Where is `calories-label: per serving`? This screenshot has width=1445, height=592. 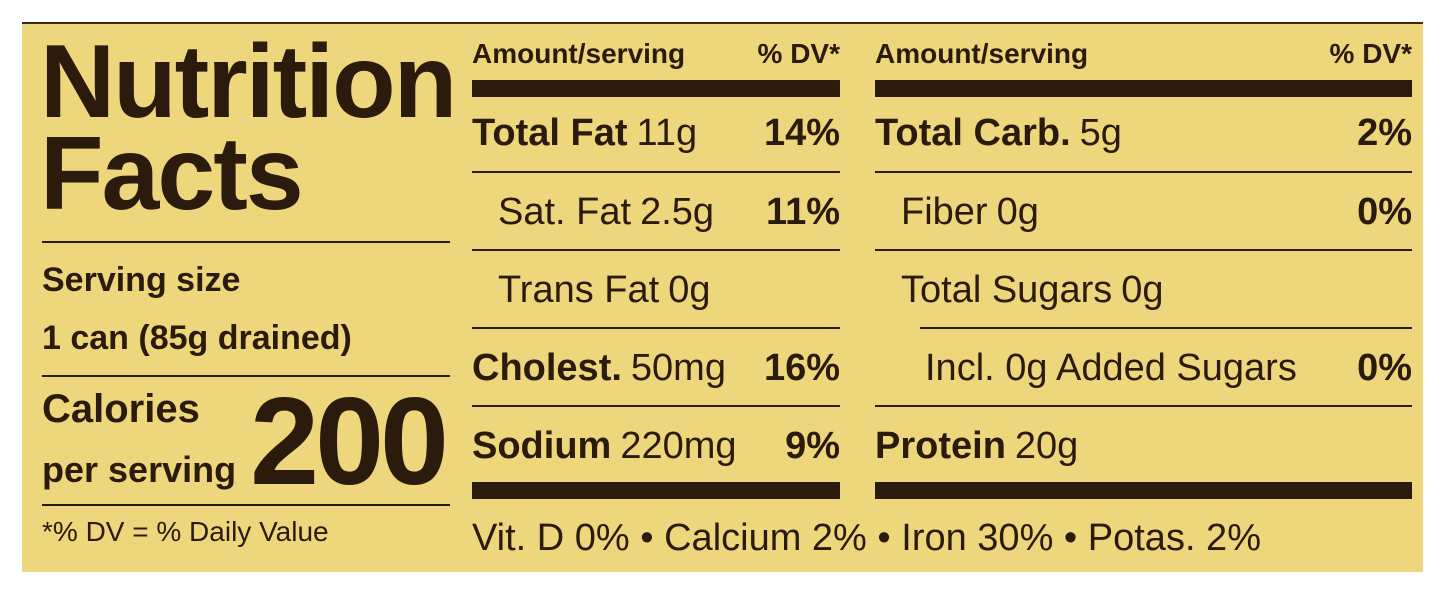 calories-label: per serving is located at coordinates (139, 469).